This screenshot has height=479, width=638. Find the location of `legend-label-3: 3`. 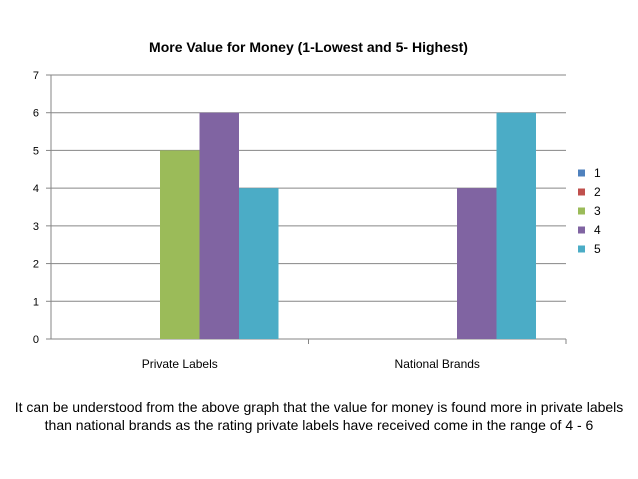

legend-label-3: 3 is located at coordinates (597, 211).